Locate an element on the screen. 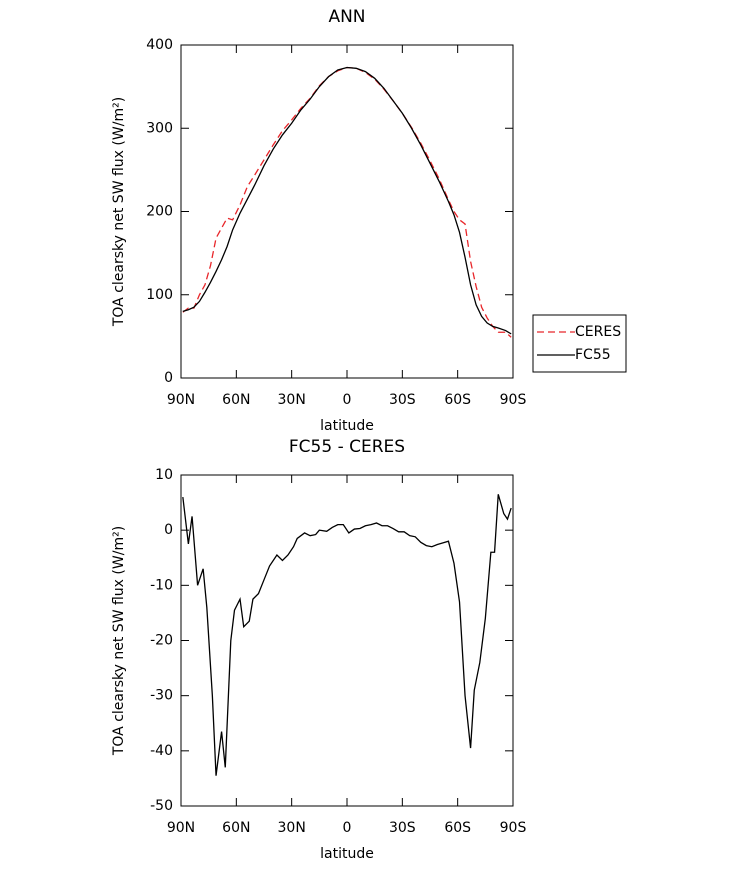 The image size is (733, 870). y-tick-label: 300 is located at coordinates (159, 128).